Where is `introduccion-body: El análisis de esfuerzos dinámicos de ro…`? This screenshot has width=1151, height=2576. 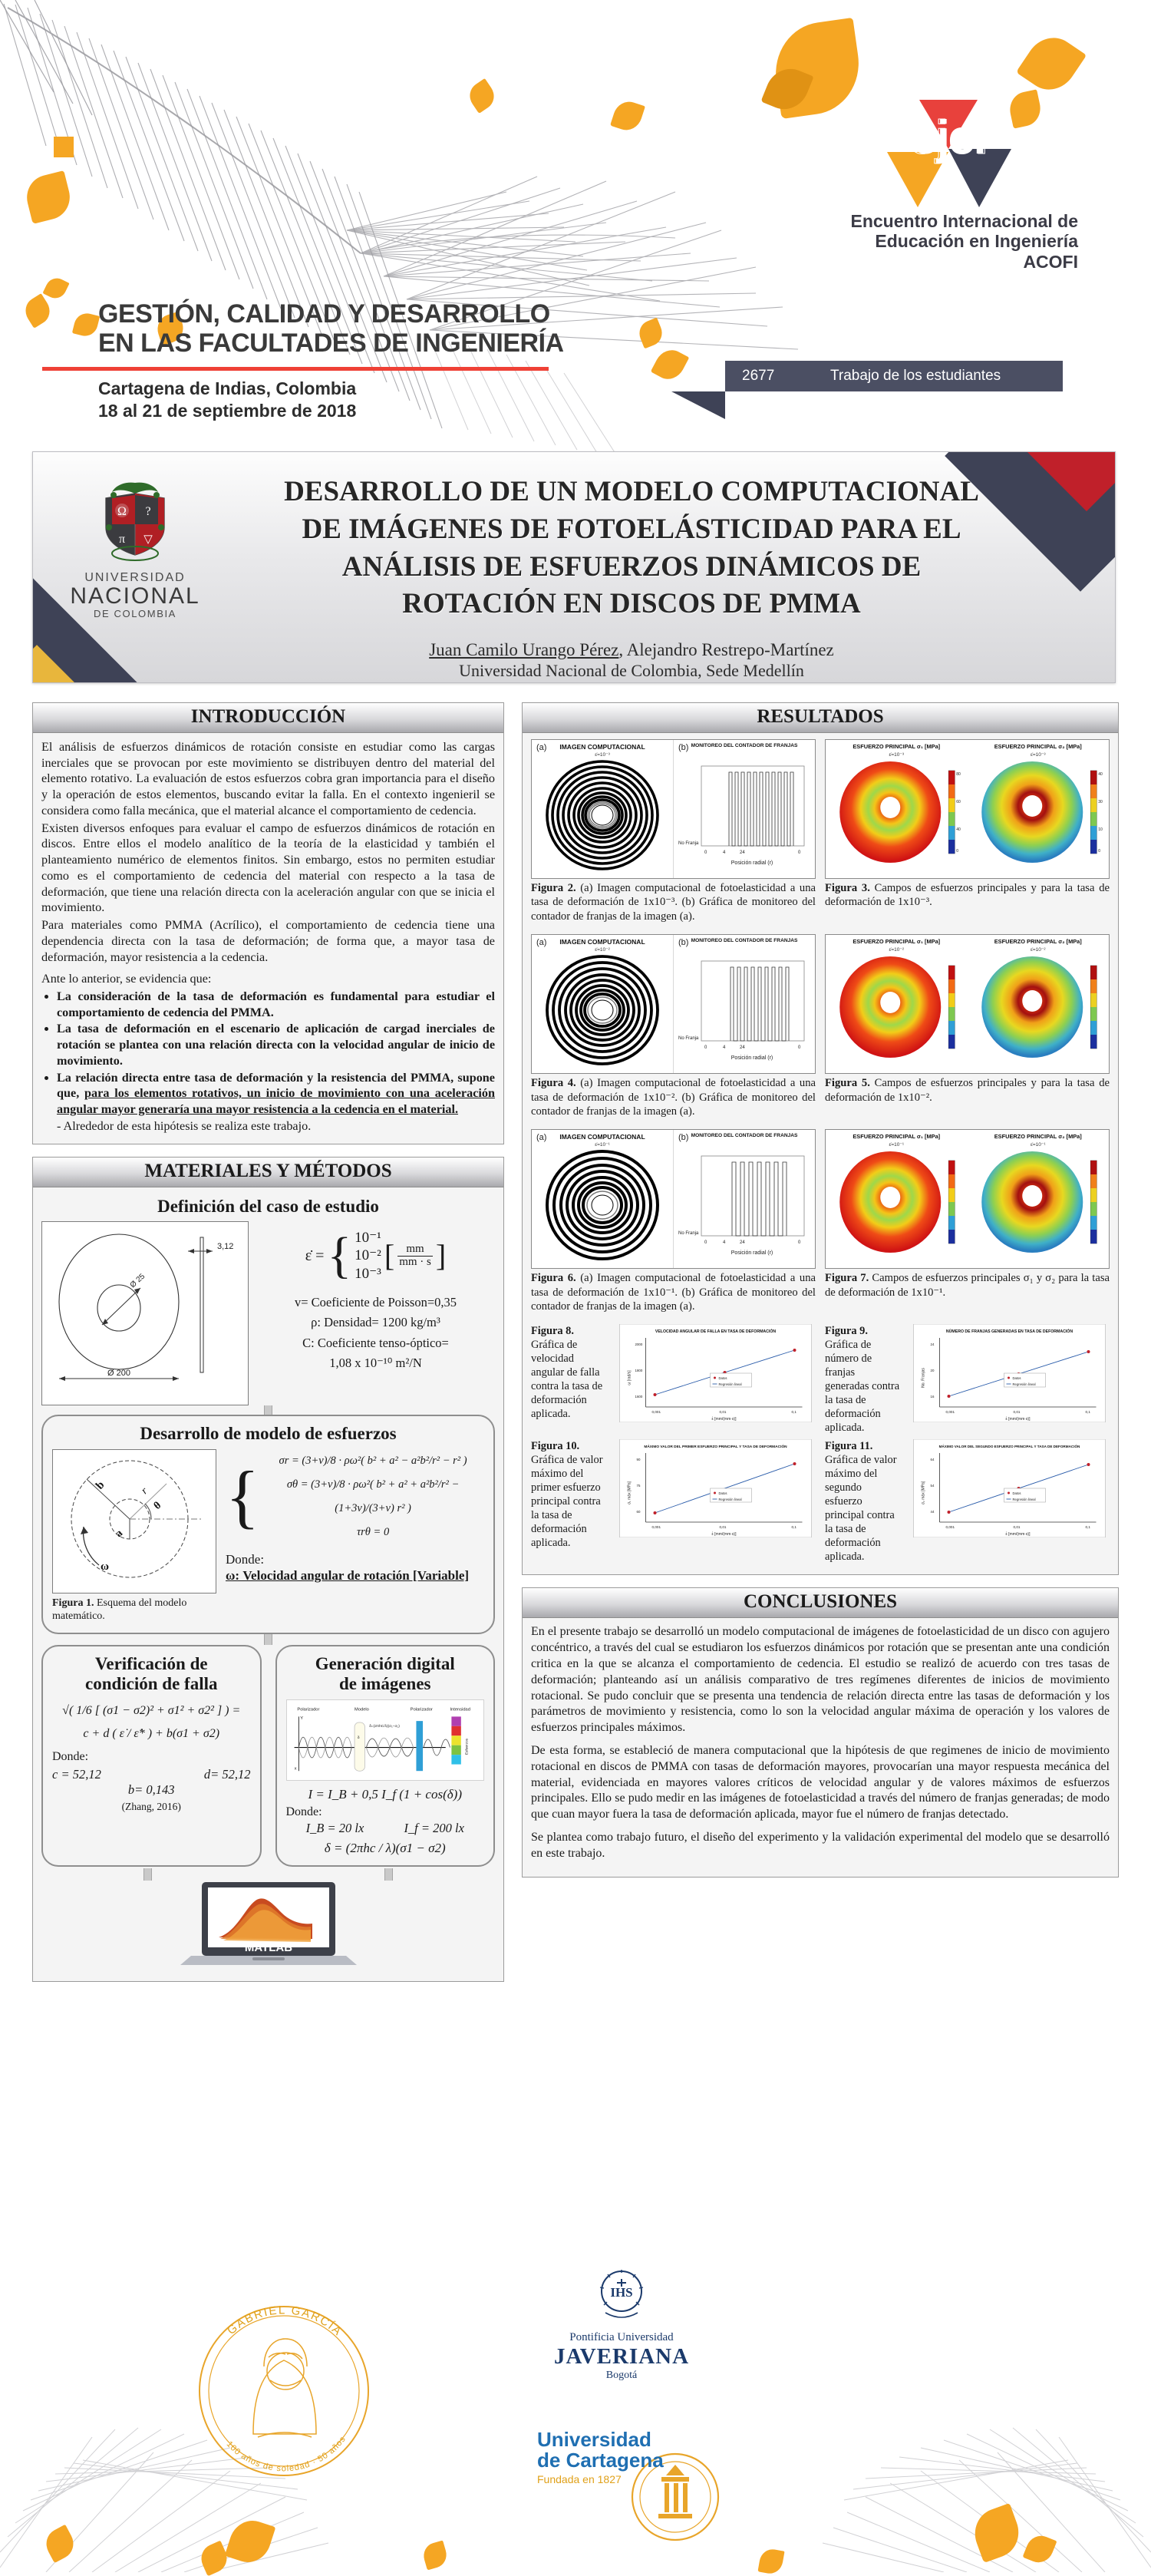 introduccion-body: El análisis de esfuerzos dinámicos de ro… is located at coordinates (268, 938).